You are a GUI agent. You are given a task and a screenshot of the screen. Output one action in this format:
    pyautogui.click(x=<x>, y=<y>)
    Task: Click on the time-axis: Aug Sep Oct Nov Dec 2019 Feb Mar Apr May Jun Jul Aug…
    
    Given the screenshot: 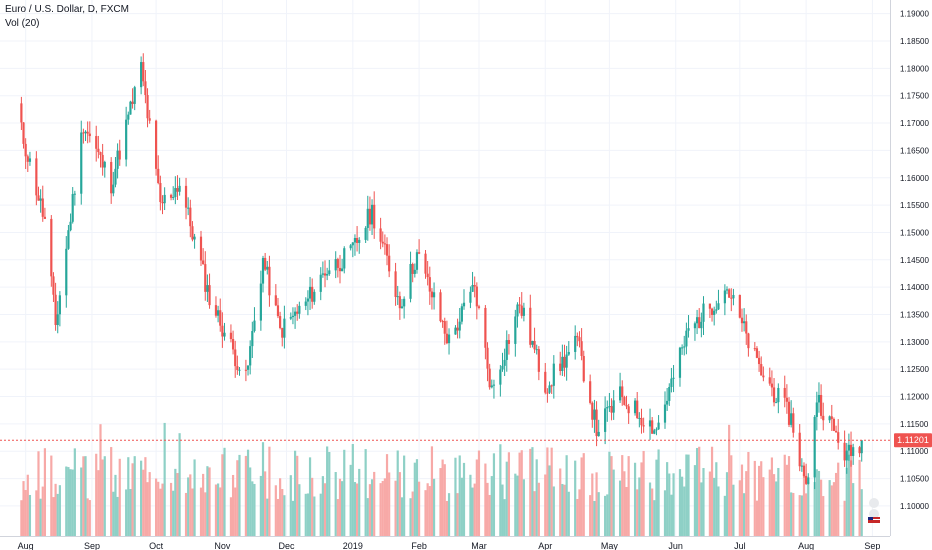 What is the action you would take?
    pyautogui.click(x=449, y=545)
    